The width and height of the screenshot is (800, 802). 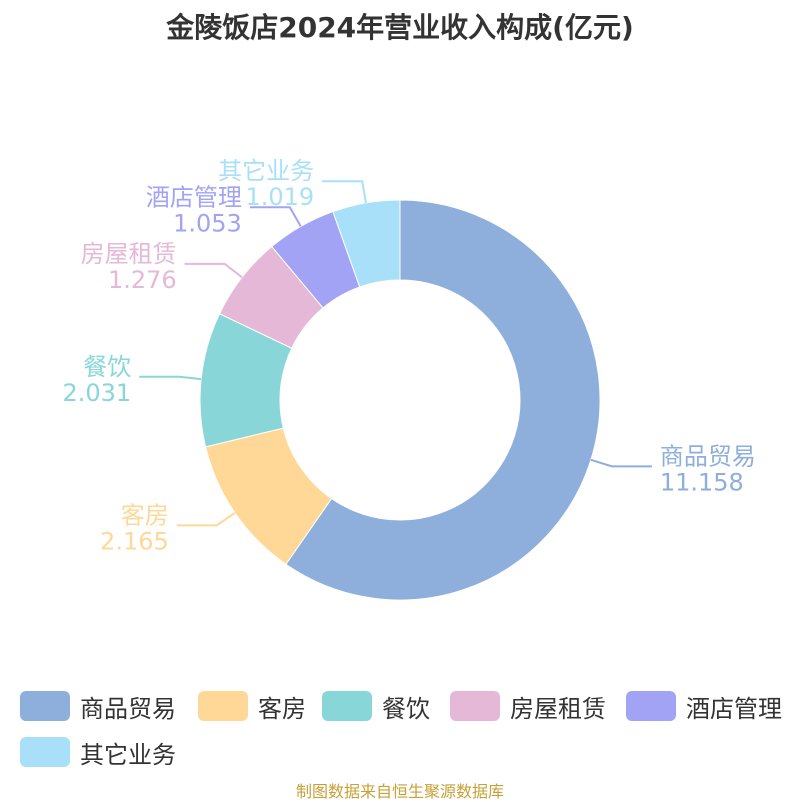 What do you see at coordinates (366, 243) in the screenshot?
I see `slice-其它业务` at bounding box center [366, 243].